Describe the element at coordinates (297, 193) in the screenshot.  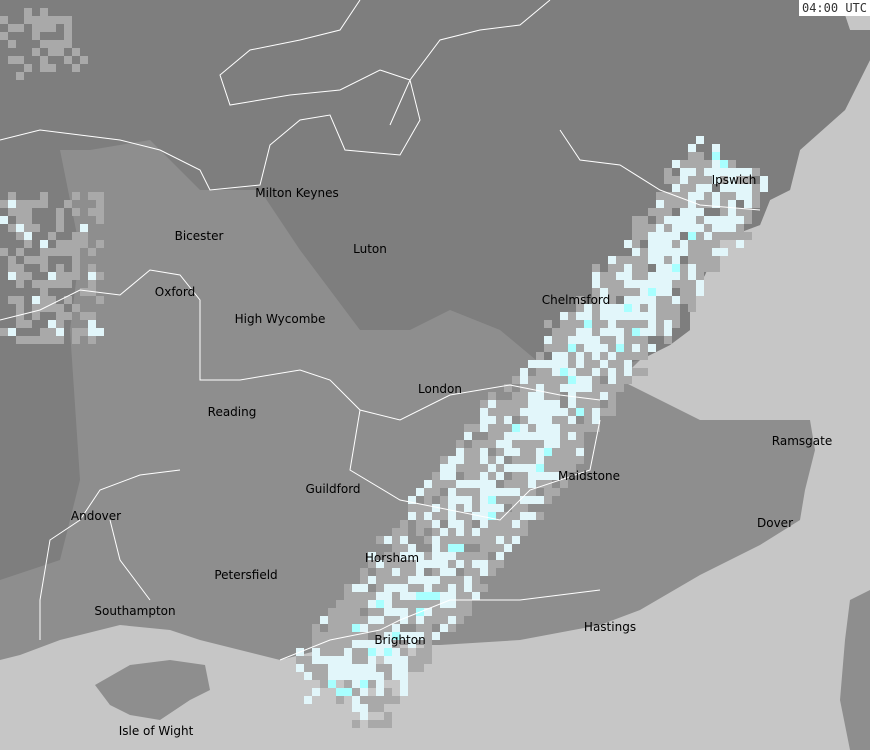
I see `city-label: Milton Keynes` at that location.